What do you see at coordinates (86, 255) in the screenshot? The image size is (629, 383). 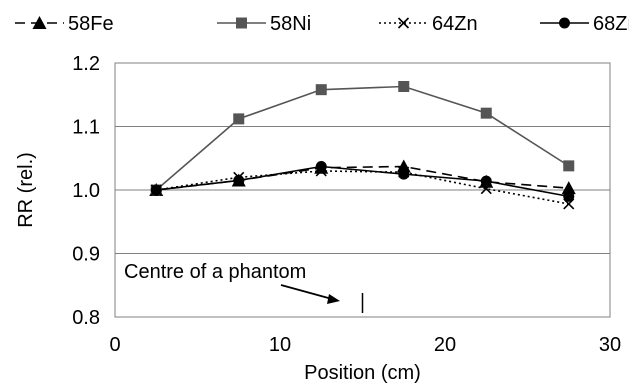 I see `y-tick-label: 0.9` at bounding box center [86, 255].